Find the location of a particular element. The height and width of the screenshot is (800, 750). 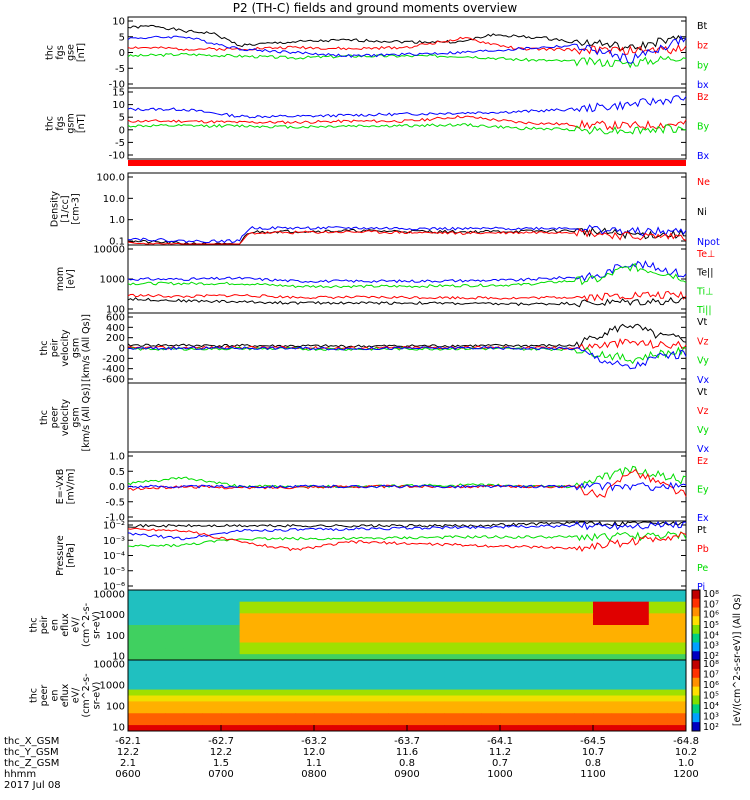

orbit-value: 11.6 is located at coordinates (407, 752).